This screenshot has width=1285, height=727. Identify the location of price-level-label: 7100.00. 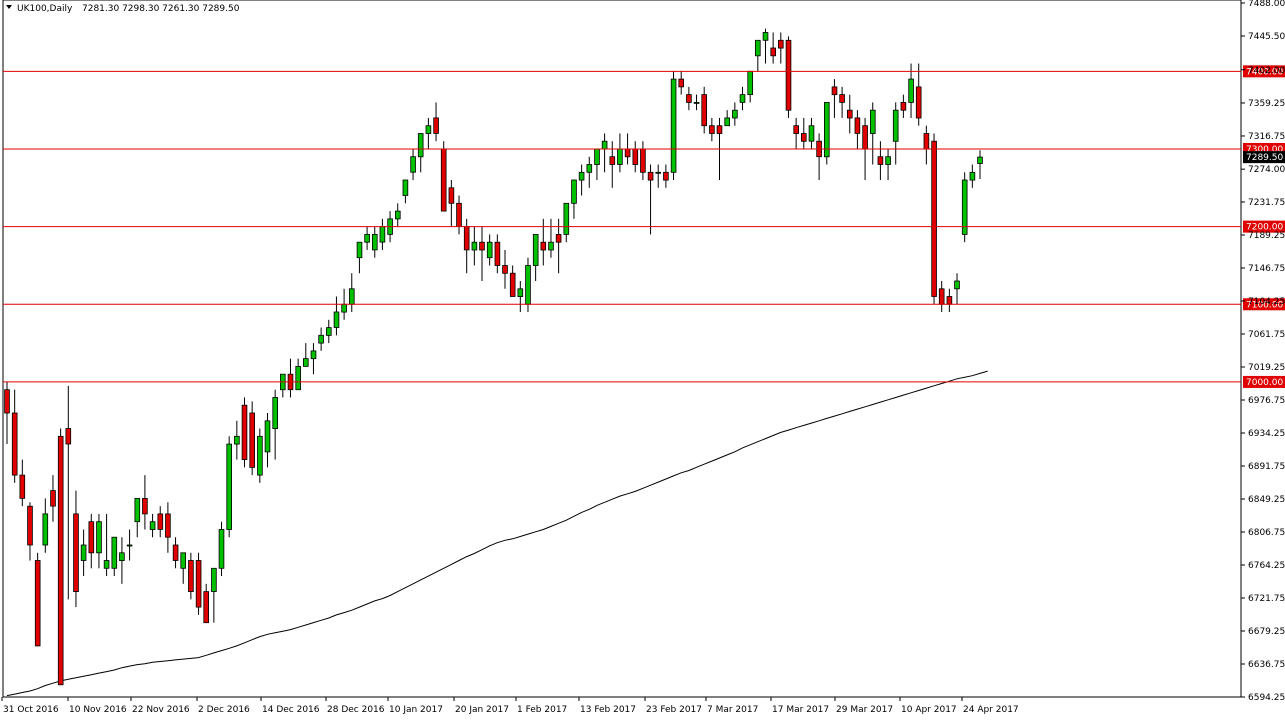
(1264, 305).